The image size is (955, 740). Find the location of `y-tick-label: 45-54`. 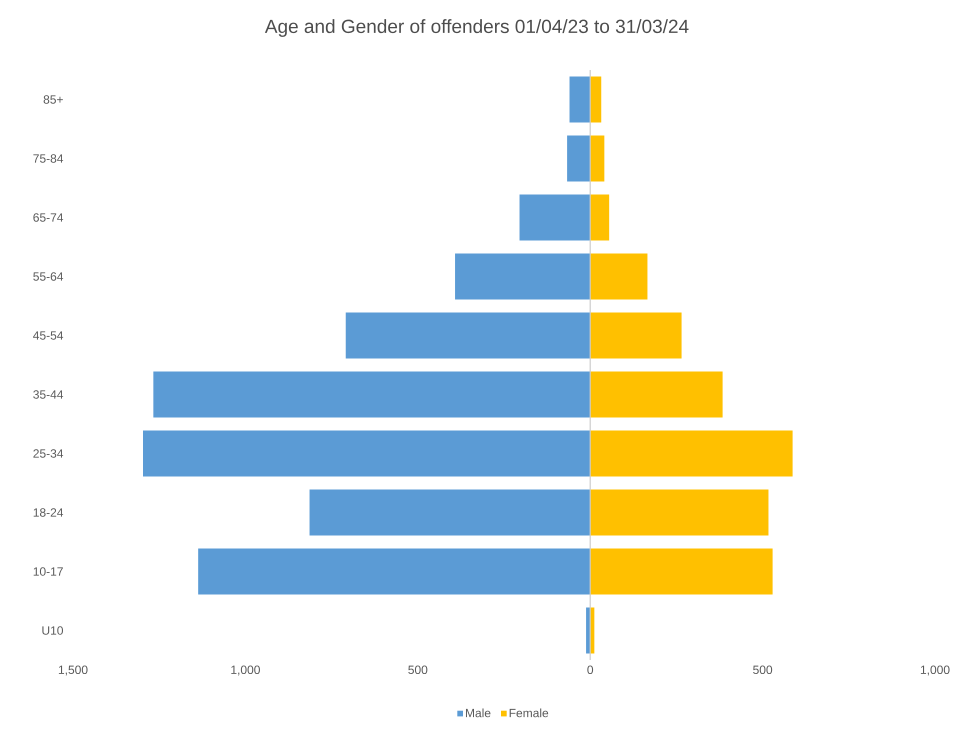

y-tick-label: 45-54 is located at coordinates (48, 335).